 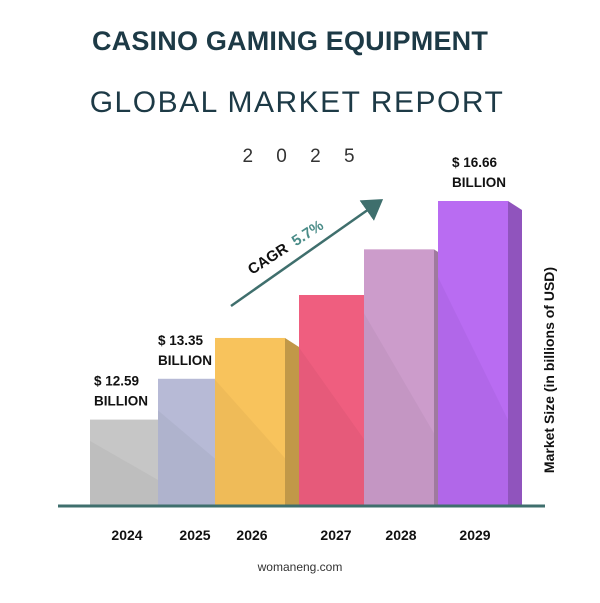 I want to click on value-amount: $ 16.66, so click(x=475, y=162).